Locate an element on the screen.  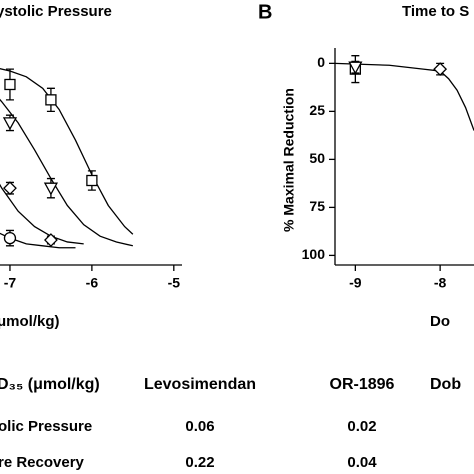
y-axis-title: % Maximal Reduction is located at coordinates (289, 160).